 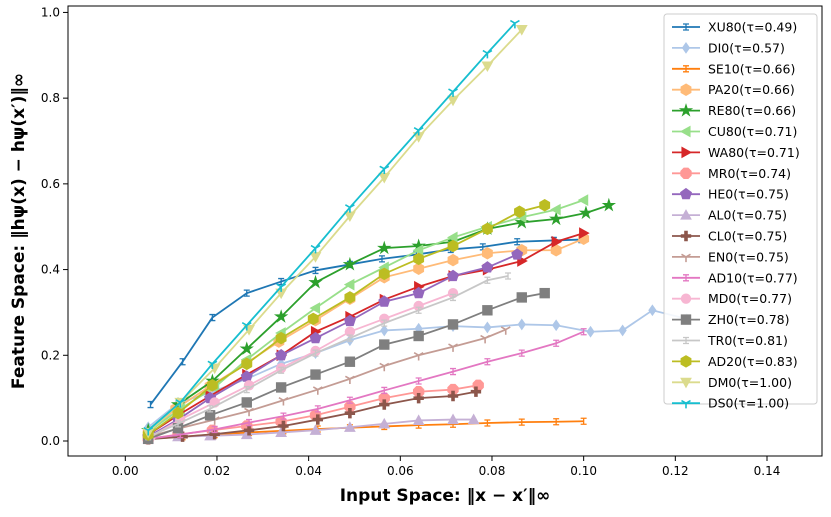 What do you see at coordinates (734, 27) in the screenshot?
I see `legend-item-xu80: XU80(τ=0.49)` at bounding box center [734, 27].